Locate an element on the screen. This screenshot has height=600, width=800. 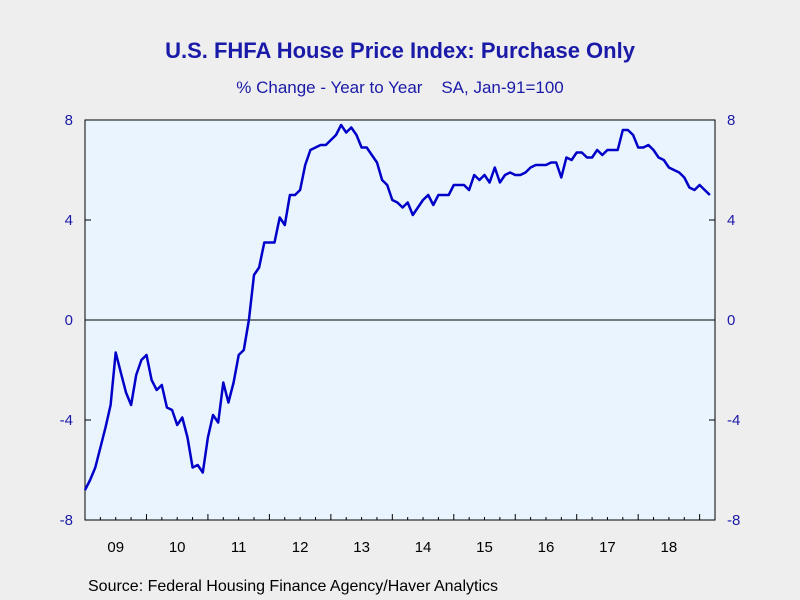
x-tick-label: 13 is located at coordinates (361, 547).